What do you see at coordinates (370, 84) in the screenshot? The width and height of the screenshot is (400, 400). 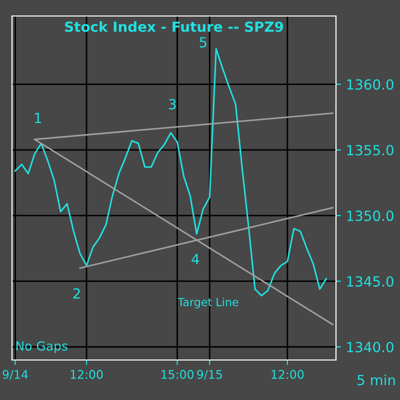 I see `y-tick-label: 1360.0` at bounding box center [370, 84].